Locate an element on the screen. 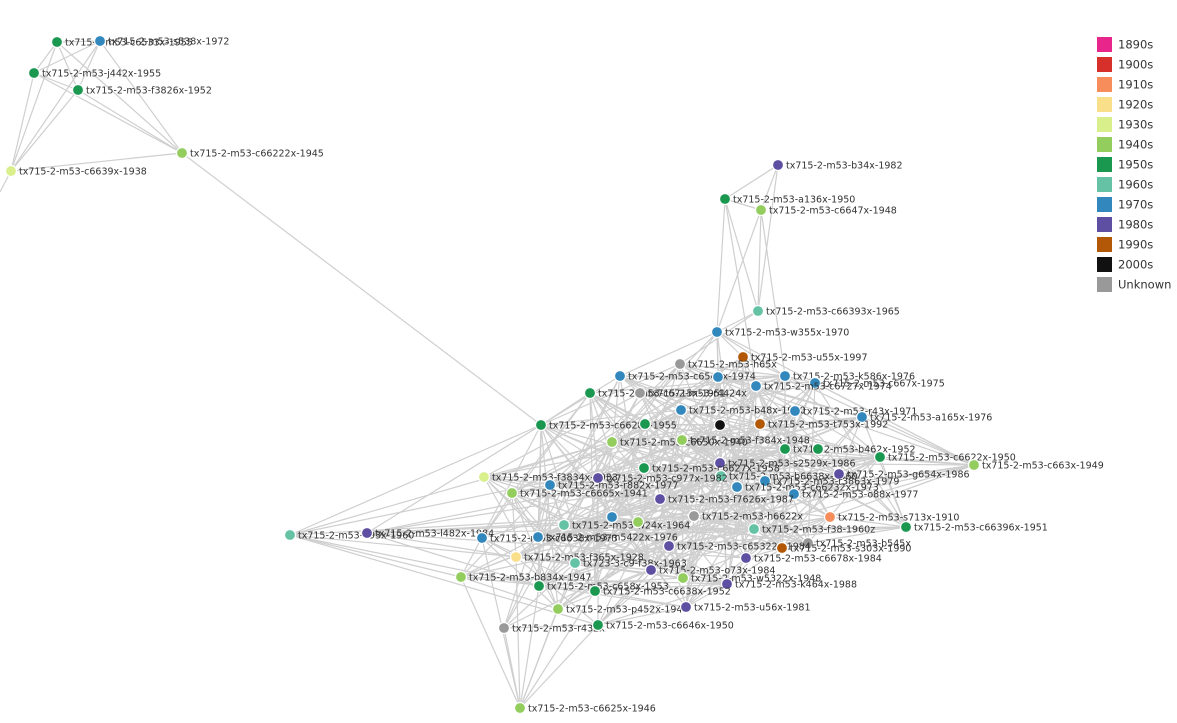  legend-label: 1970s is located at coordinates (1135, 205).